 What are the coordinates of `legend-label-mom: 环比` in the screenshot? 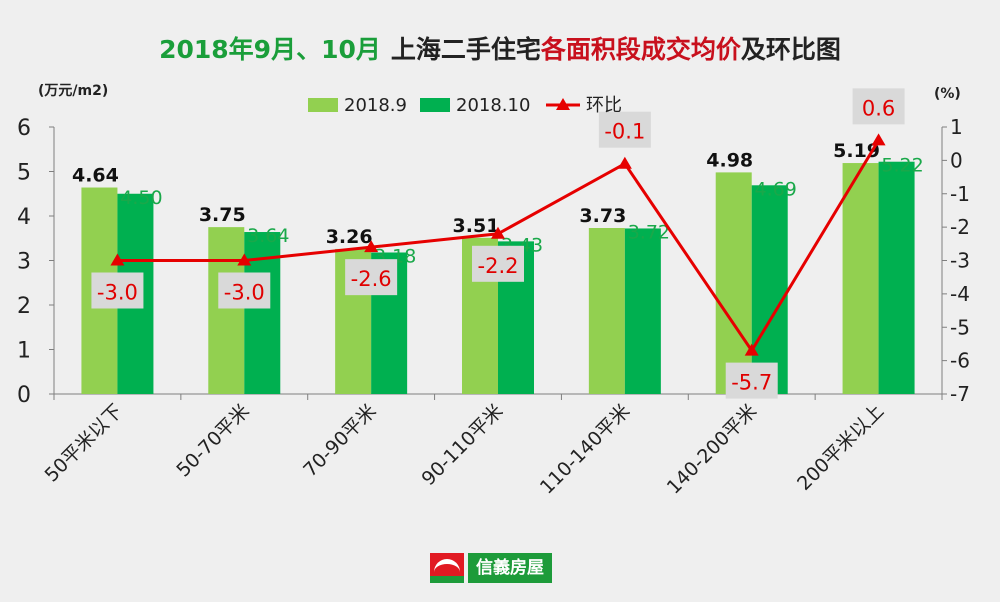 It's located at (604, 105).